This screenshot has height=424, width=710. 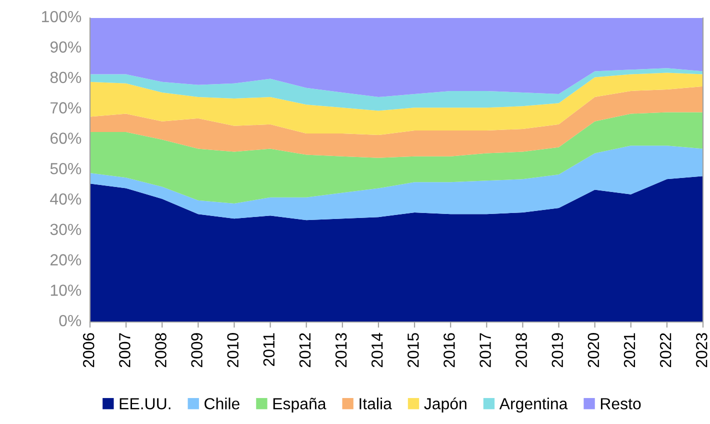 I want to click on x-tick-label: 2018, so click(x=521, y=350).